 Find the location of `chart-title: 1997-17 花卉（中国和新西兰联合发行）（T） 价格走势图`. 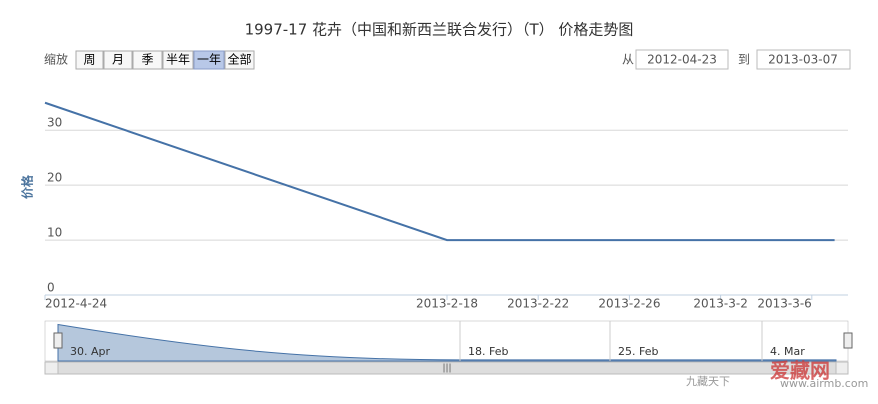

chart-title: 1997-17 花卉（中国和新西兰联合发行）（T） 价格走势图 is located at coordinates (439, 30).